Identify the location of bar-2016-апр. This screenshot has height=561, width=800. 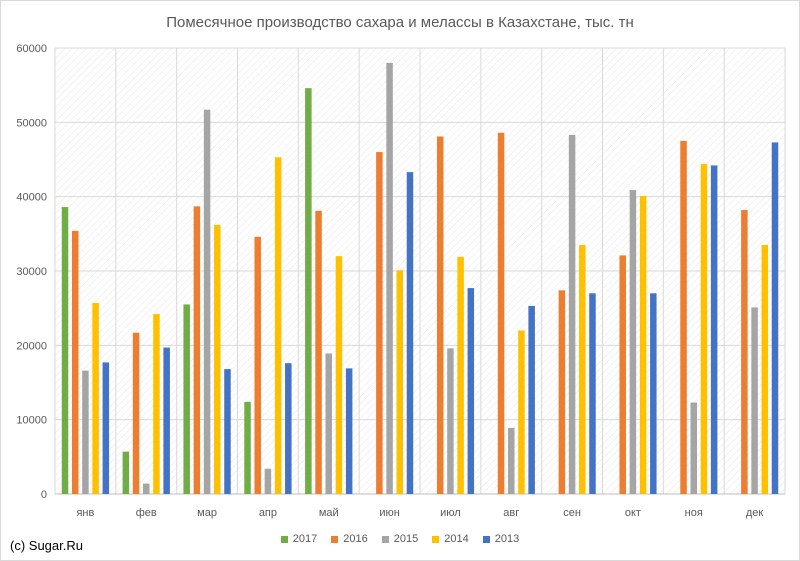
(257, 365).